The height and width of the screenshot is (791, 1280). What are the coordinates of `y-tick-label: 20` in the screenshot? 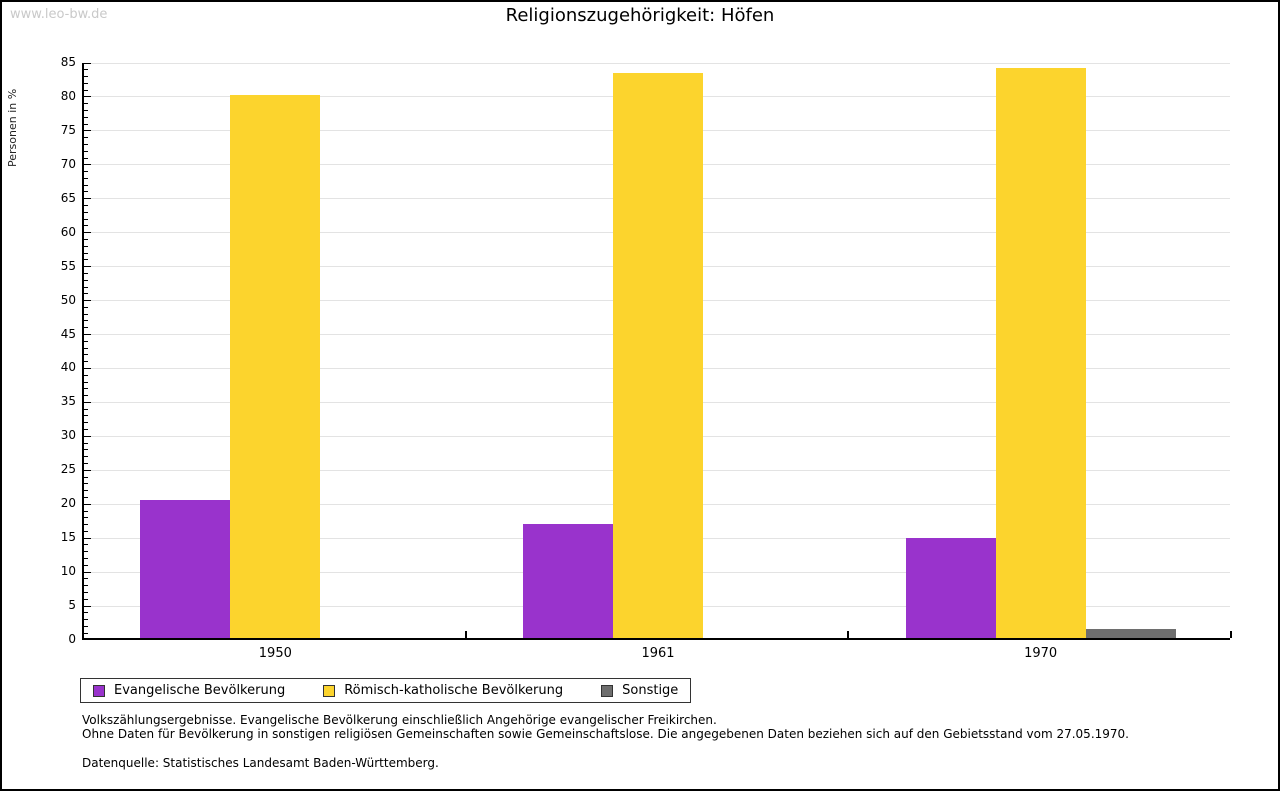 It's located at (68, 503).